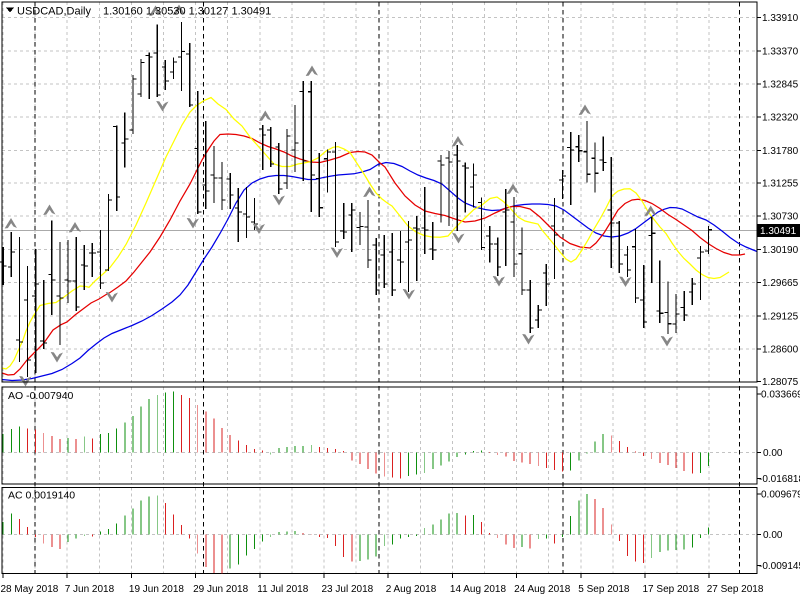 This screenshot has width=800, height=600. What do you see at coordinates (780, 85) in the screenshot?
I see `svg-text: 1.32845` at bounding box center [780, 85].